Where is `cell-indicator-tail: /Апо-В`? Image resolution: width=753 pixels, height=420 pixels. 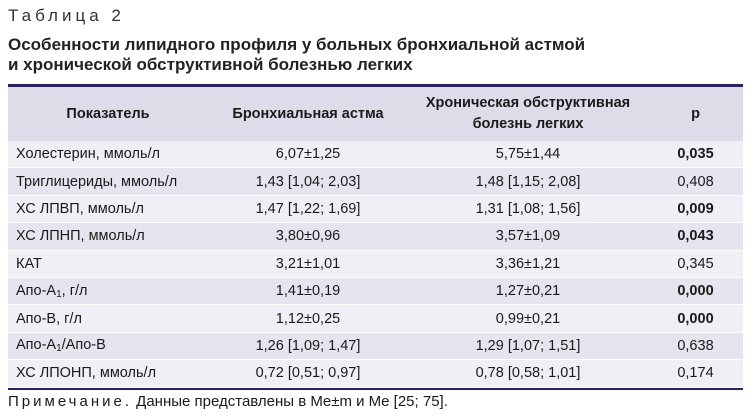
cell-indicator-tail: /Апо-В is located at coordinates (83, 345).